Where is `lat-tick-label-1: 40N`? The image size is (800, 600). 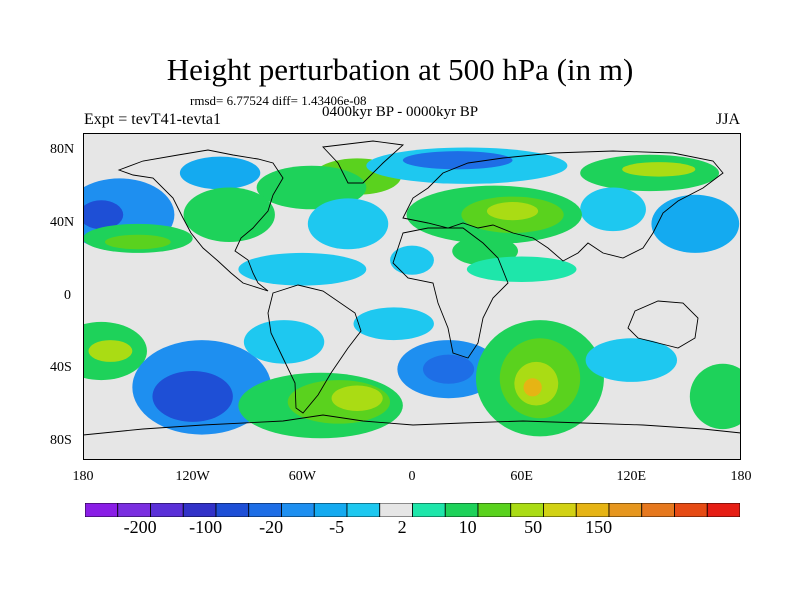 lat-tick-label-1: 40N is located at coordinates (62, 222).